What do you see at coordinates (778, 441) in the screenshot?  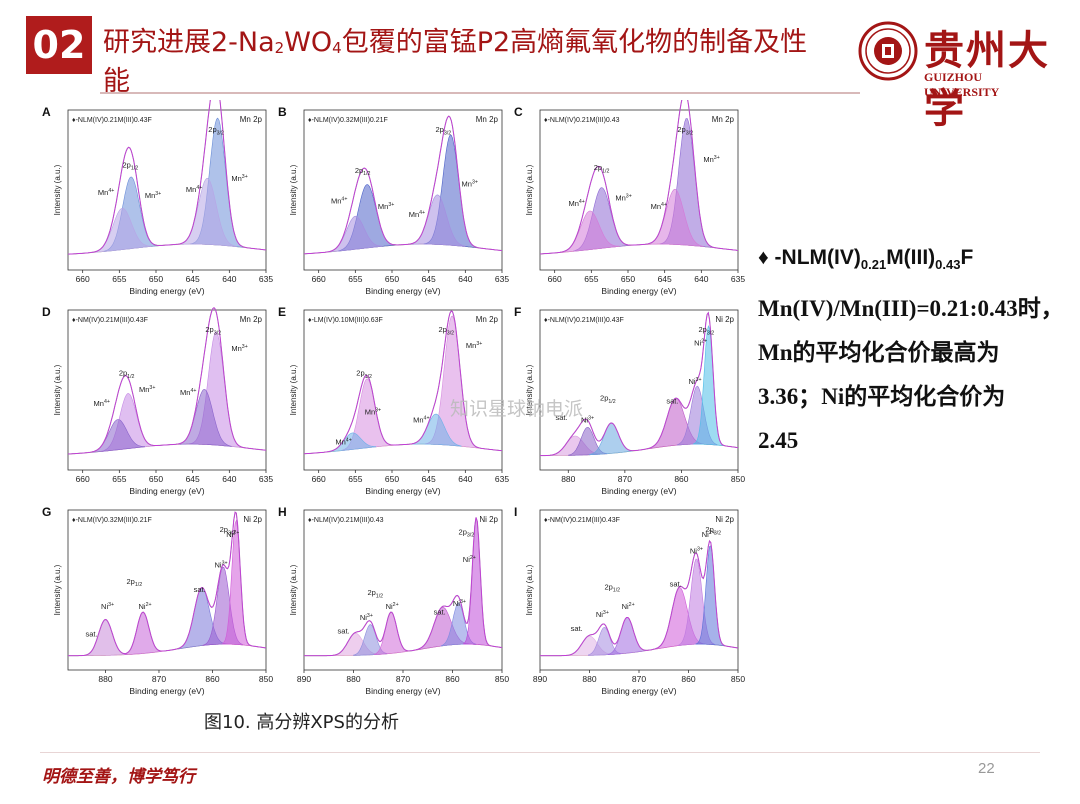 I see `ni-valence-value: 2.45` at bounding box center [778, 441].